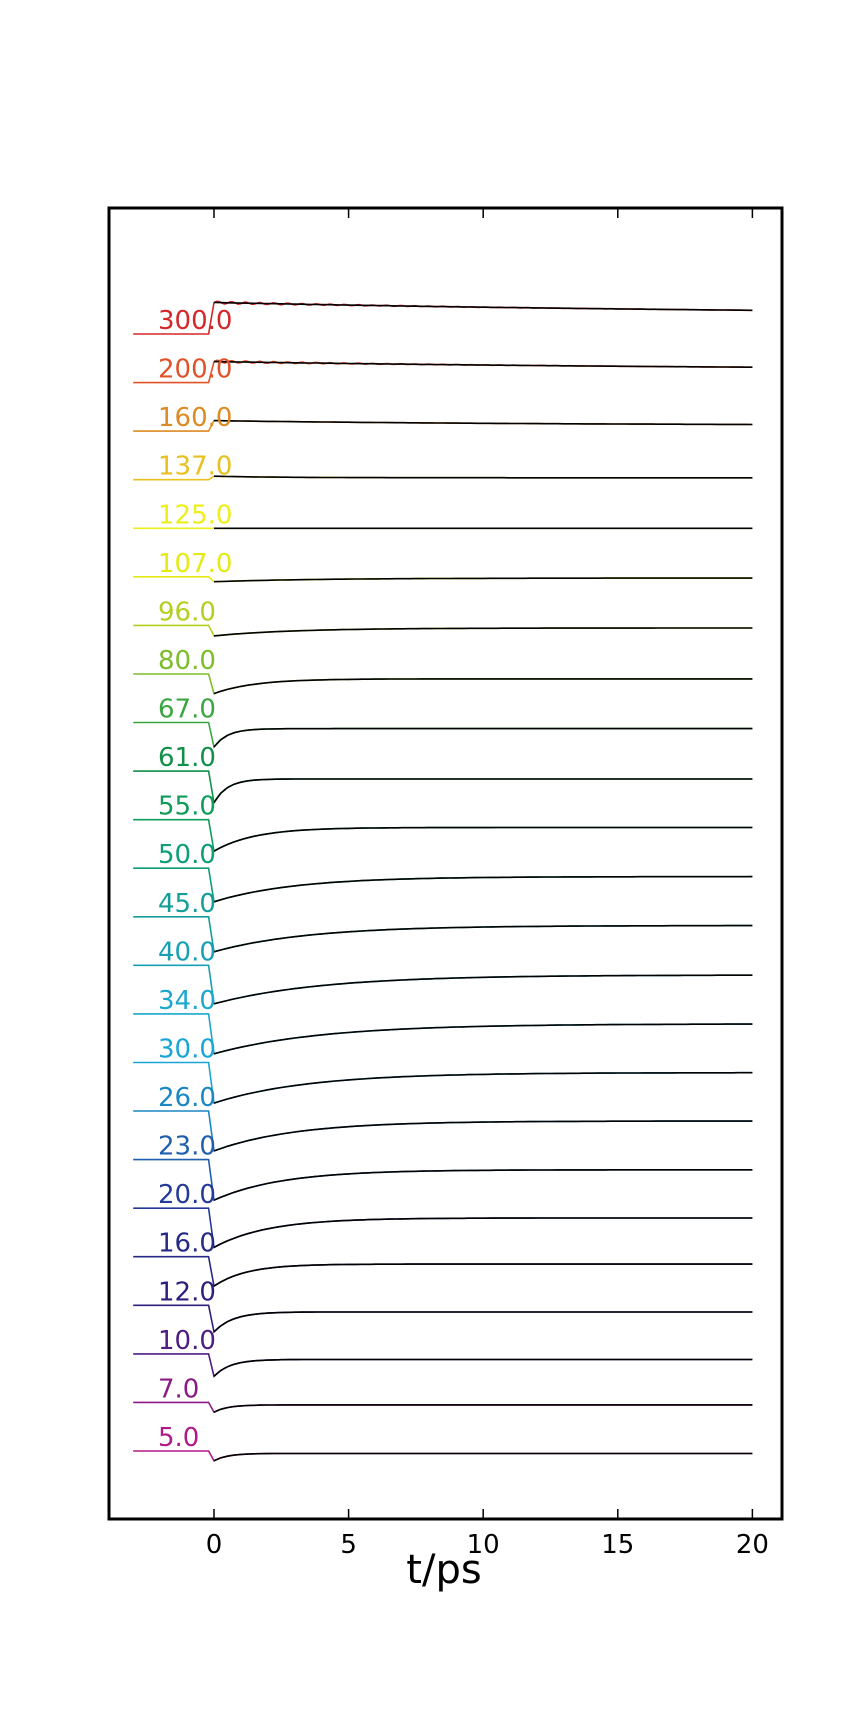  I want to click on series-label: 67.0, so click(187, 710).